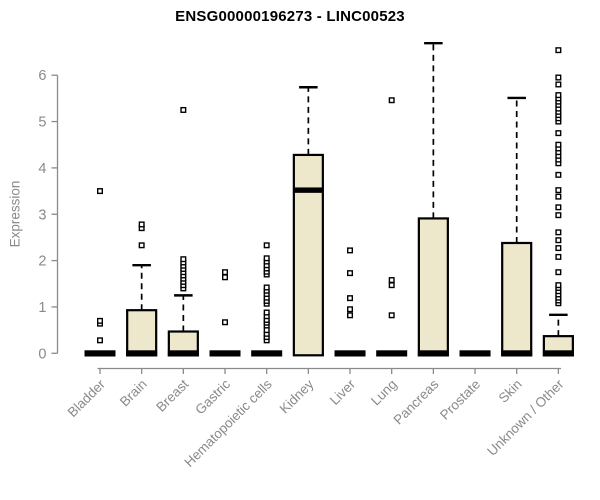 Image resolution: width=600 pixels, height=500 pixels. What do you see at coordinates (343, 392) in the screenshot?
I see `x-category-label: Liver` at bounding box center [343, 392].